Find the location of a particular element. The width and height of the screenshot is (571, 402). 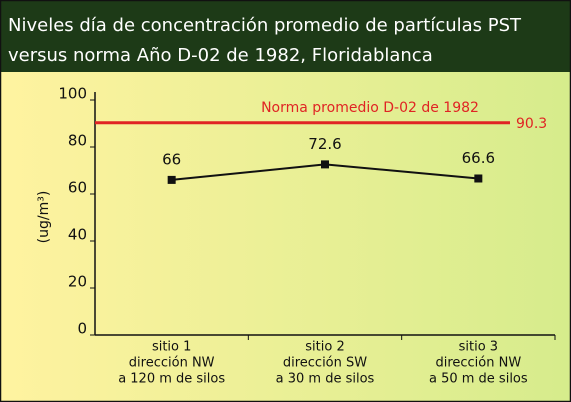

reference-label: Norma promedio D-02 de 1982 is located at coordinates (370, 108).